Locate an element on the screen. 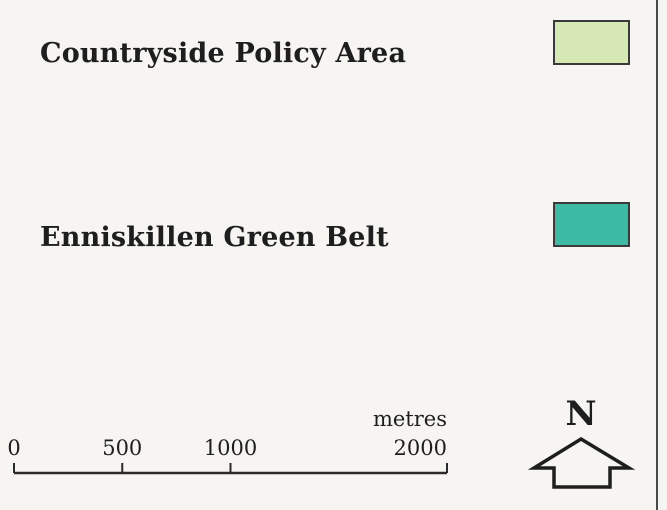 This screenshot has height=510, width=667. legend-label-countryside-policy-area: Countryside Policy Area is located at coordinates (223, 53).